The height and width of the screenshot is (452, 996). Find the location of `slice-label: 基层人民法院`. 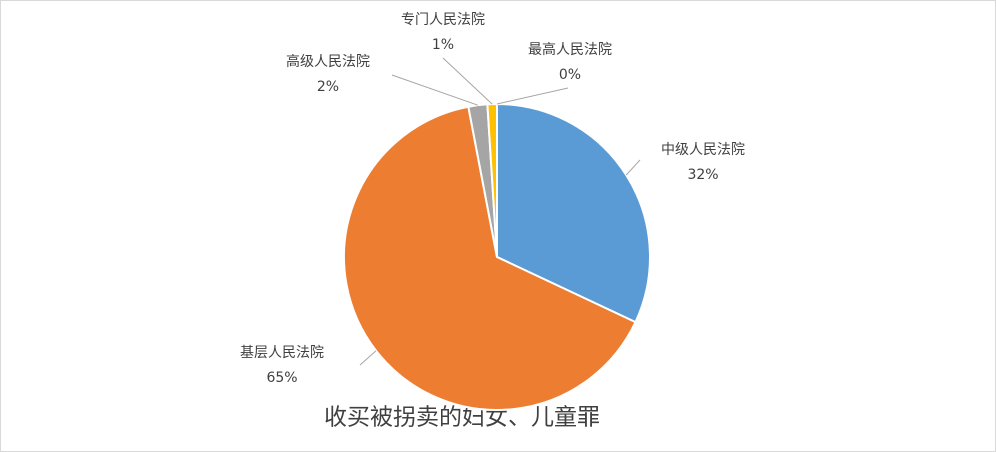

slice-label: 基层人民法院 is located at coordinates (282, 352).